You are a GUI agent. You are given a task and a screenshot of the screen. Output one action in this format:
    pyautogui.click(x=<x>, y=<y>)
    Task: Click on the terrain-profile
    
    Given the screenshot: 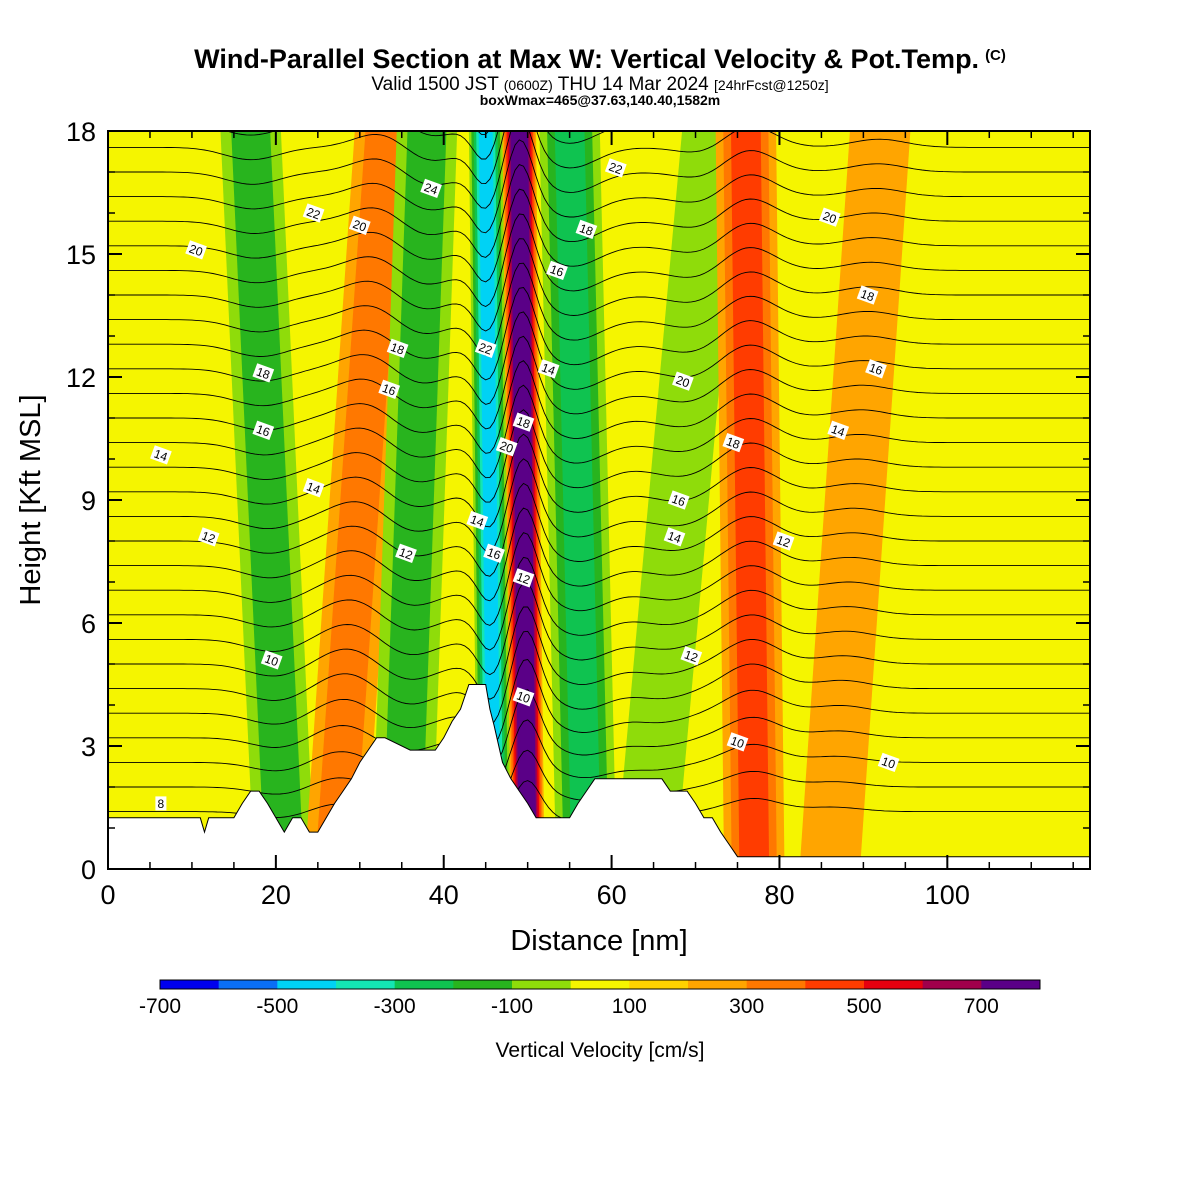 What is the action you would take?
    pyautogui.click(x=599, y=776)
    